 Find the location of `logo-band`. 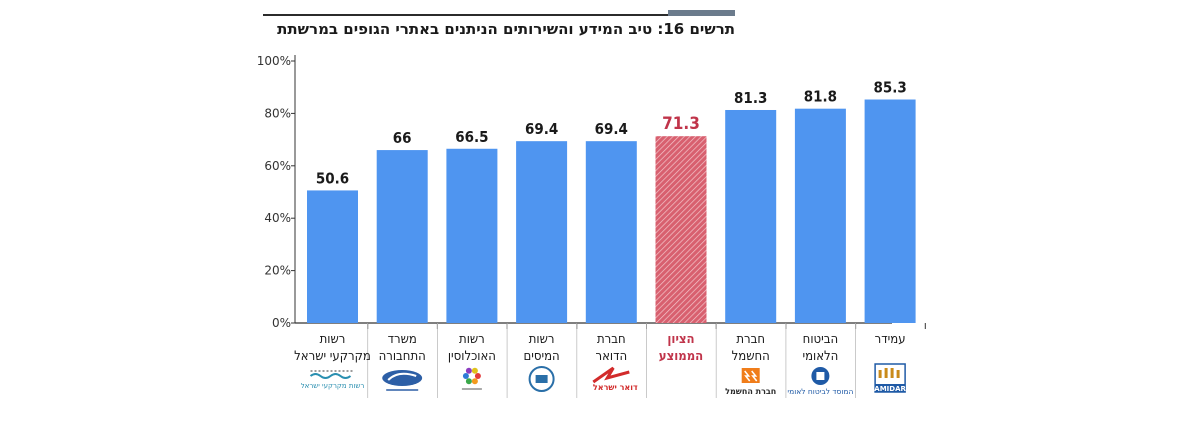

logo-band is located at coordinates (890, 388).